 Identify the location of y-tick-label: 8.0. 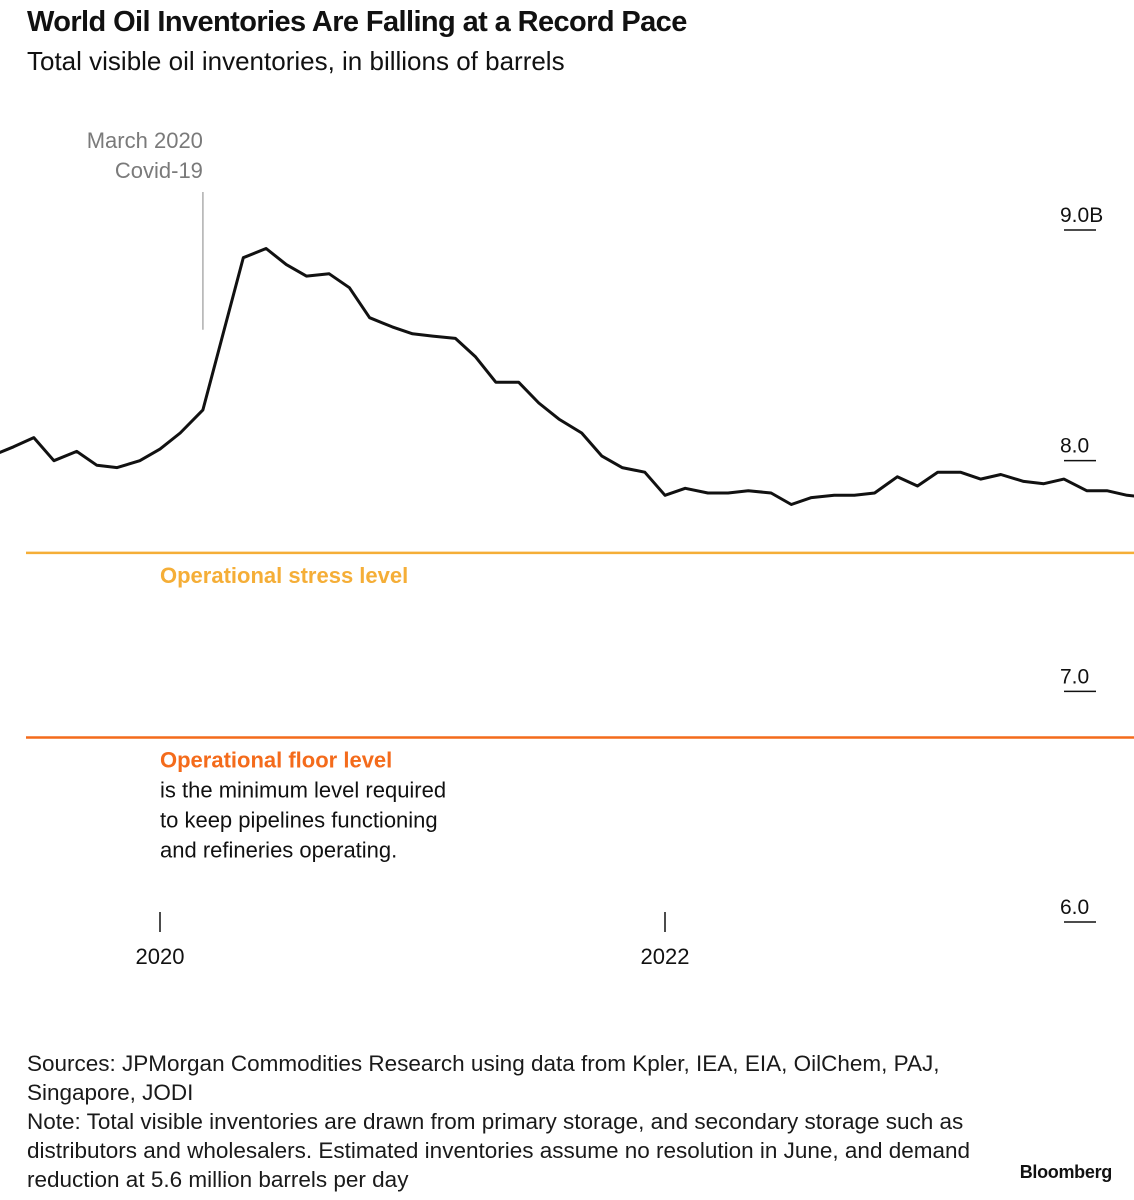
(1074, 446).